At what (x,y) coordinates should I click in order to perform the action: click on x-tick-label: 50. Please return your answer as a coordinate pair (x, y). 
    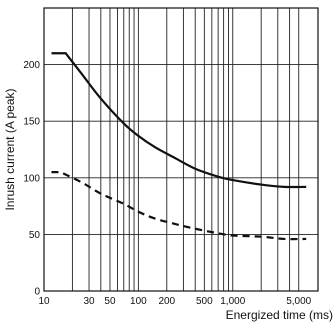
    Looking at the image, I should click on (110, 301).